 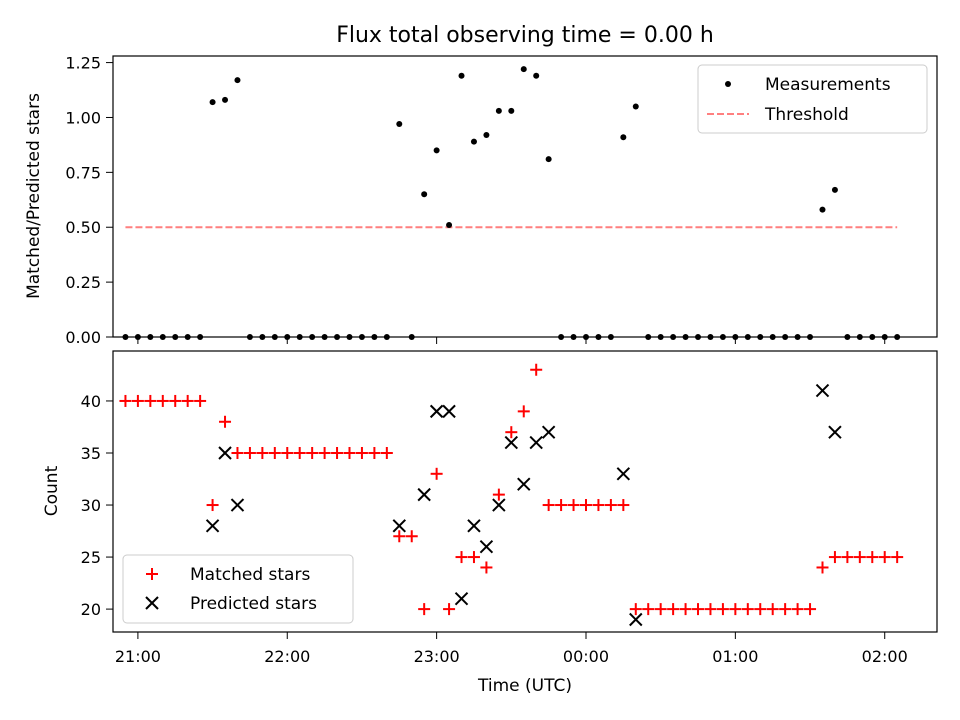 What do you see at coordinates (728, 84) in the screenshot?
I see `legend-measurements-marker` at bounding box center [728, 84].